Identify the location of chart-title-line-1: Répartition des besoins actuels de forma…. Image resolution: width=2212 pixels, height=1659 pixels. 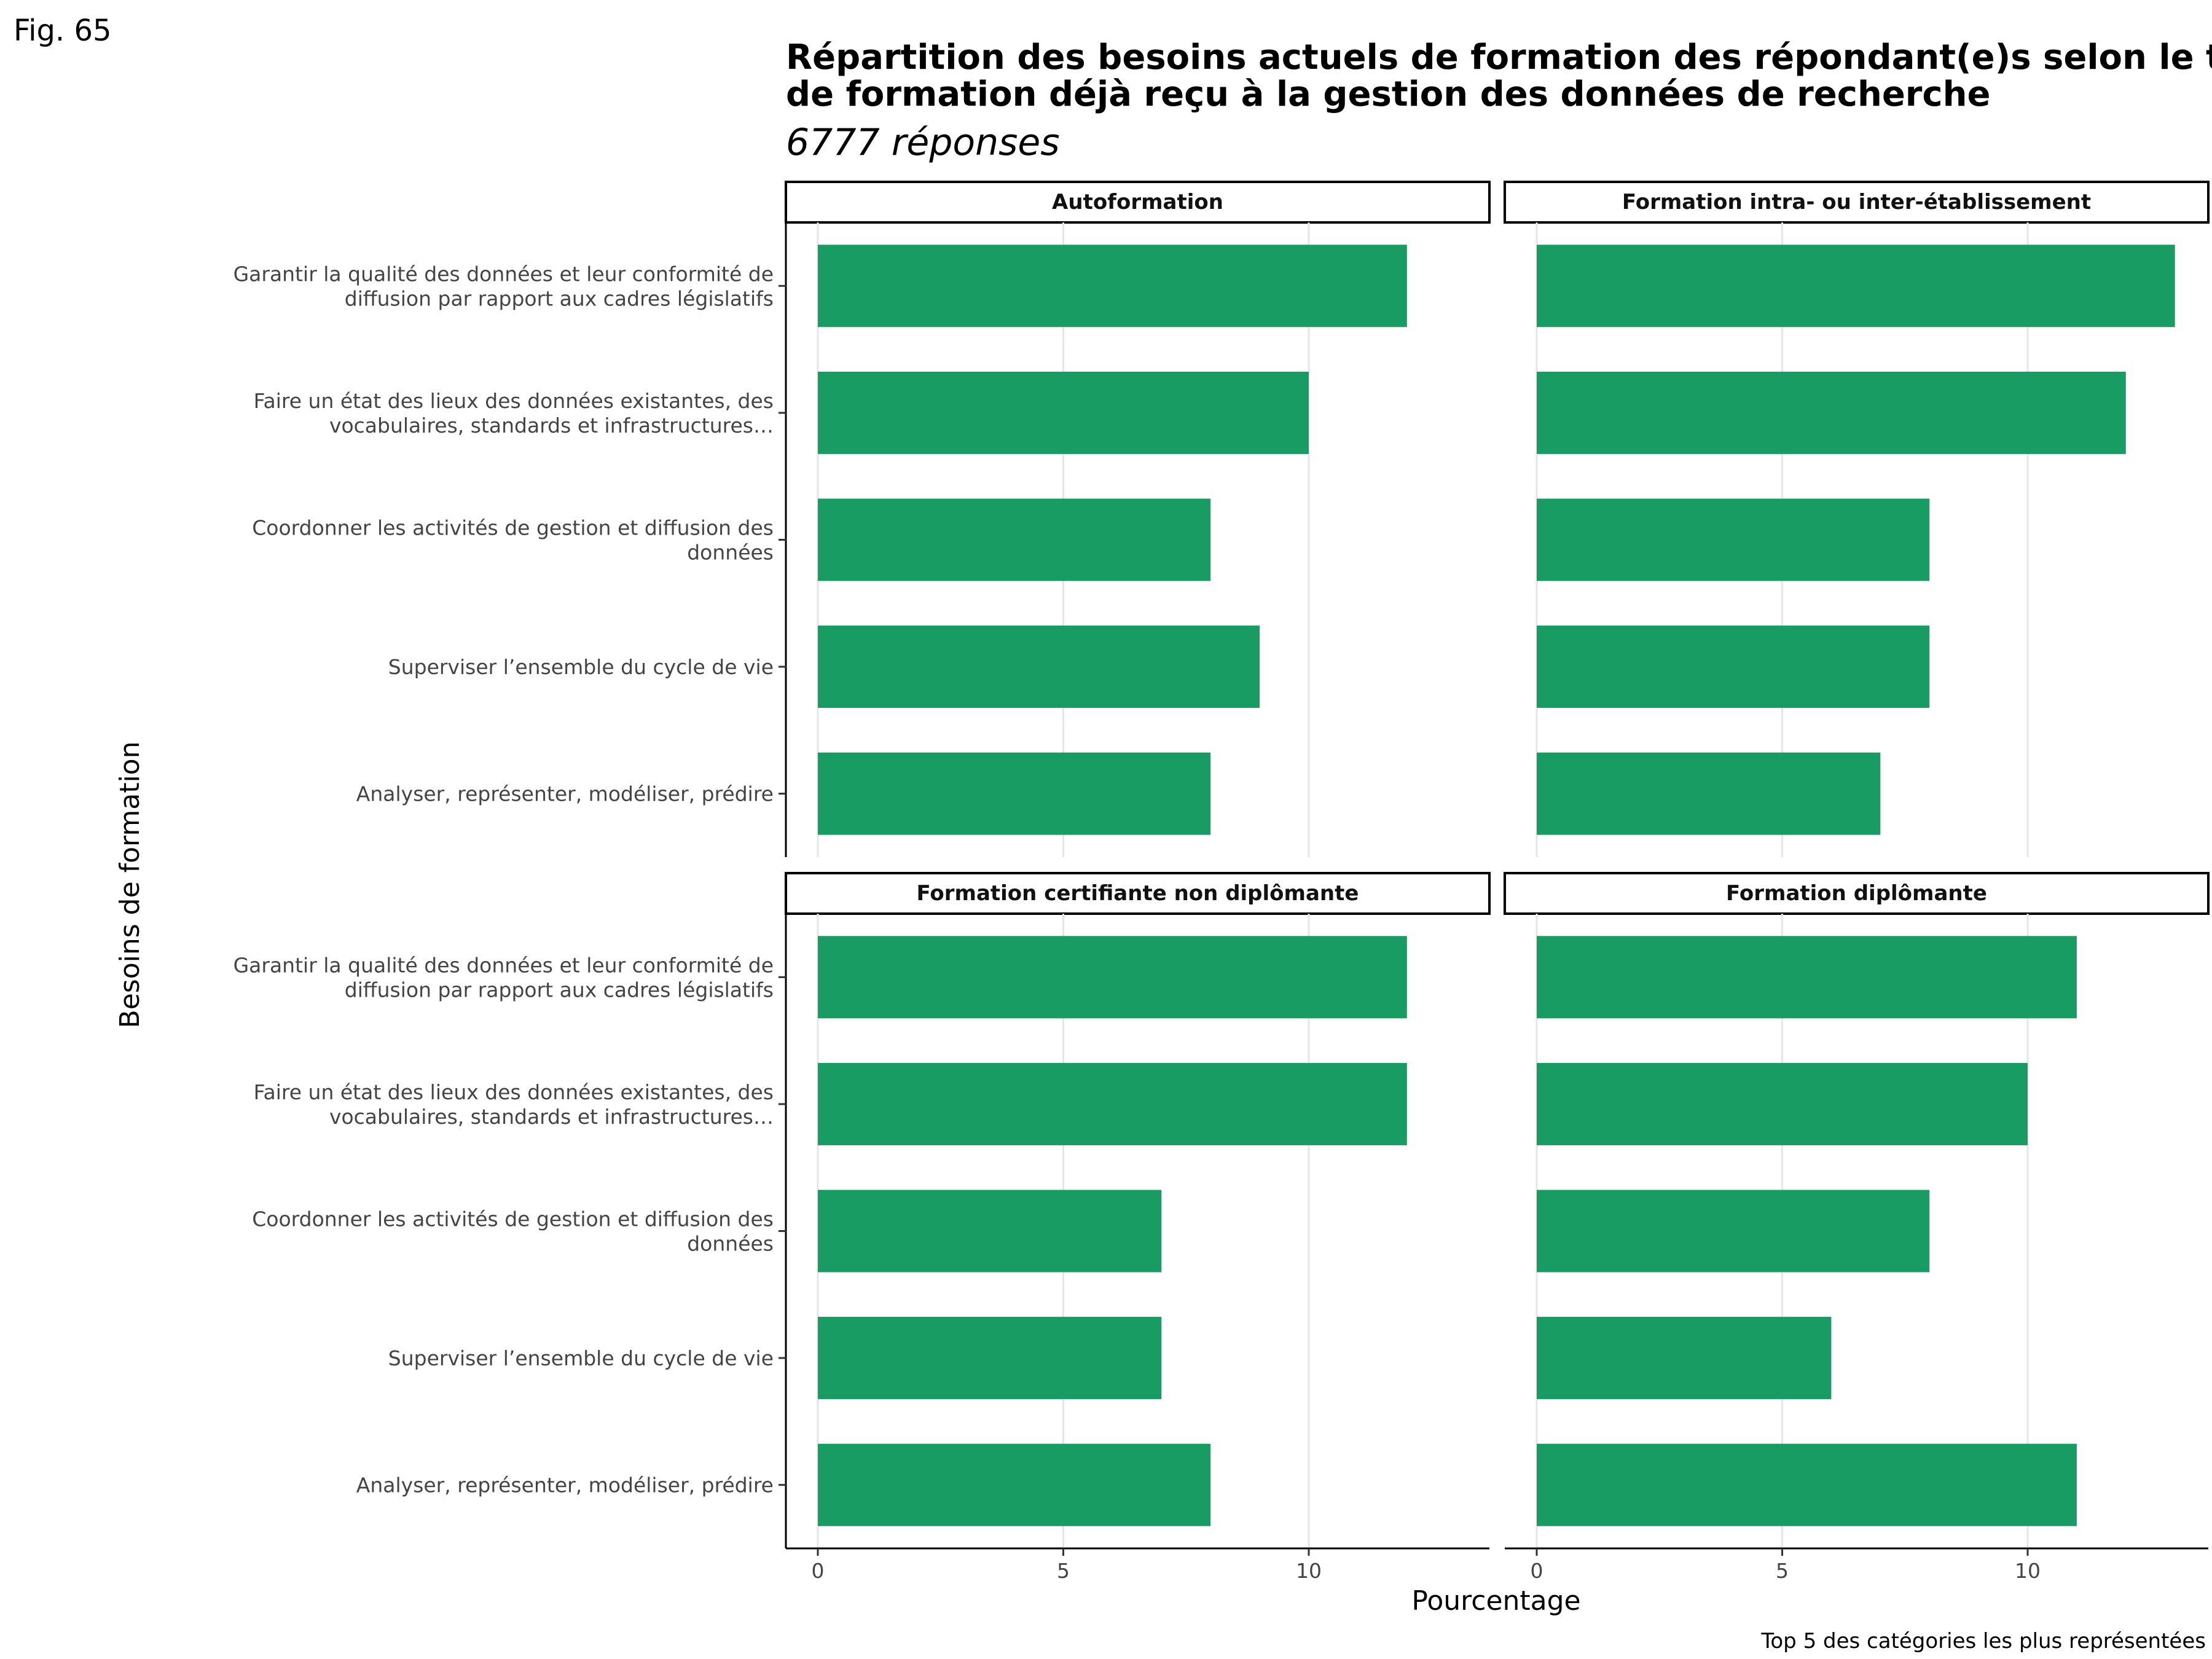
(1499, 57).